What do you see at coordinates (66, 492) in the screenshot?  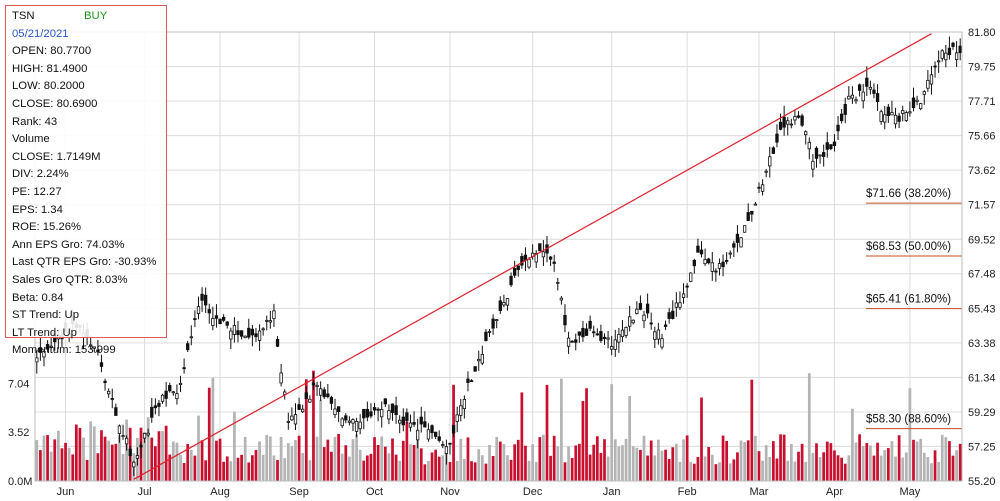 I see `month-tick-label: Jun` at bounding box center [66, 492].